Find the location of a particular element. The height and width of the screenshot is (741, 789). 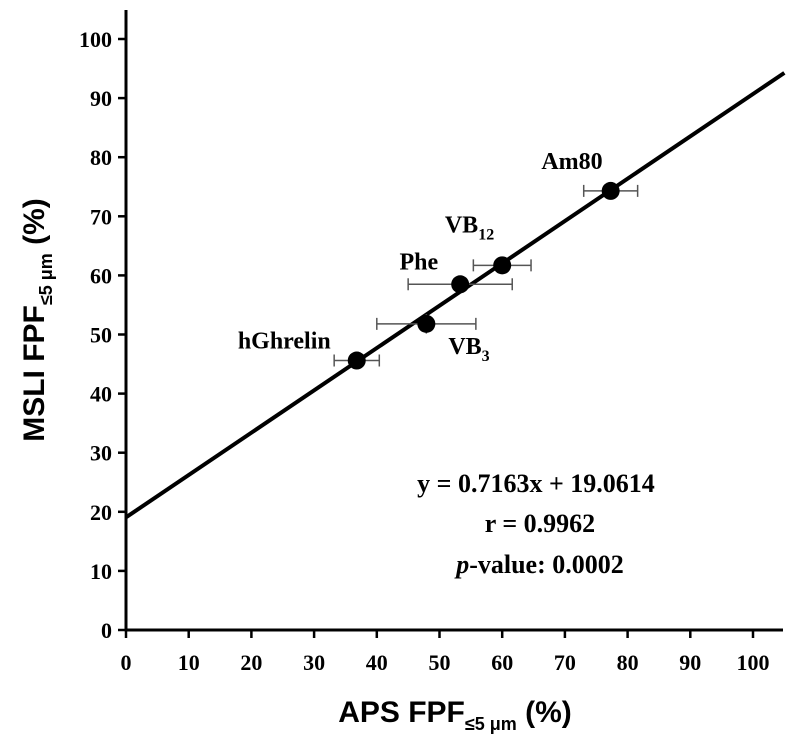

fit-p-rest: -value: 0.0002 is located at coordinates (546, 564).